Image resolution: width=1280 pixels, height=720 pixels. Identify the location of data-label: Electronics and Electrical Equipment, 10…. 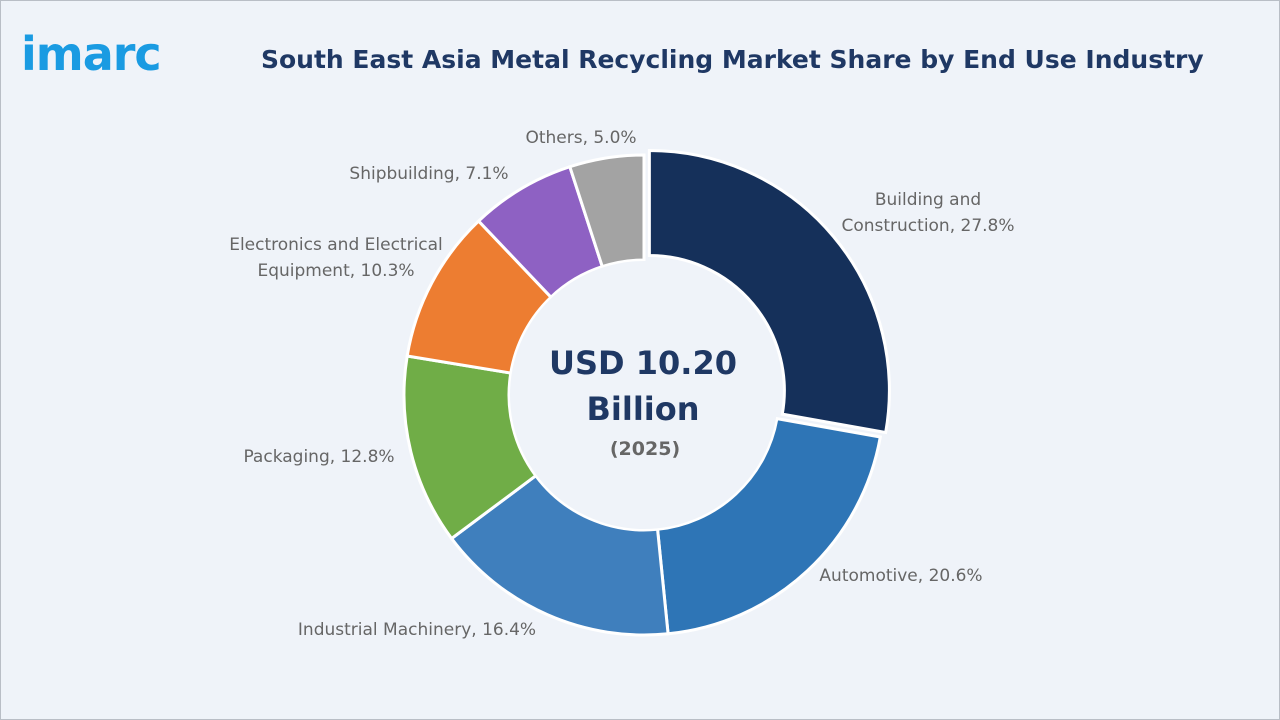
(336, 258).